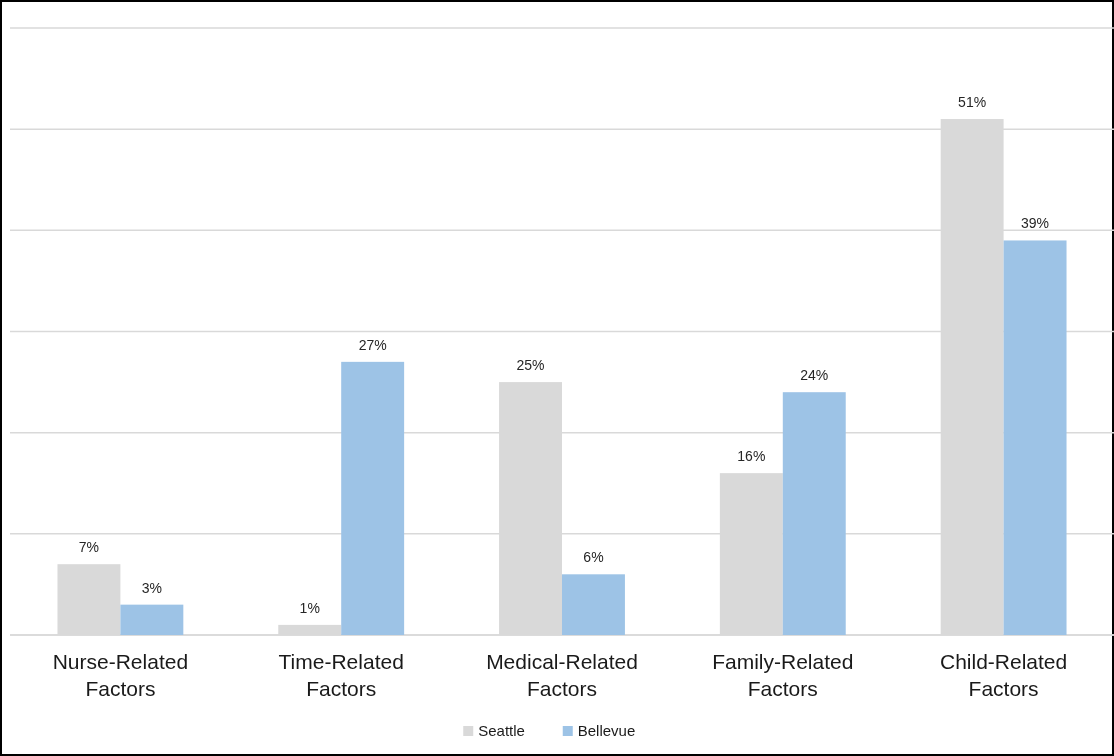 This screenshot has width=1114, height=756. What do you see at coordinates (120, 675) in the screenshot?
I see `x-tick-label: Nurse-Related Factors` at bounding box center [120, 675].